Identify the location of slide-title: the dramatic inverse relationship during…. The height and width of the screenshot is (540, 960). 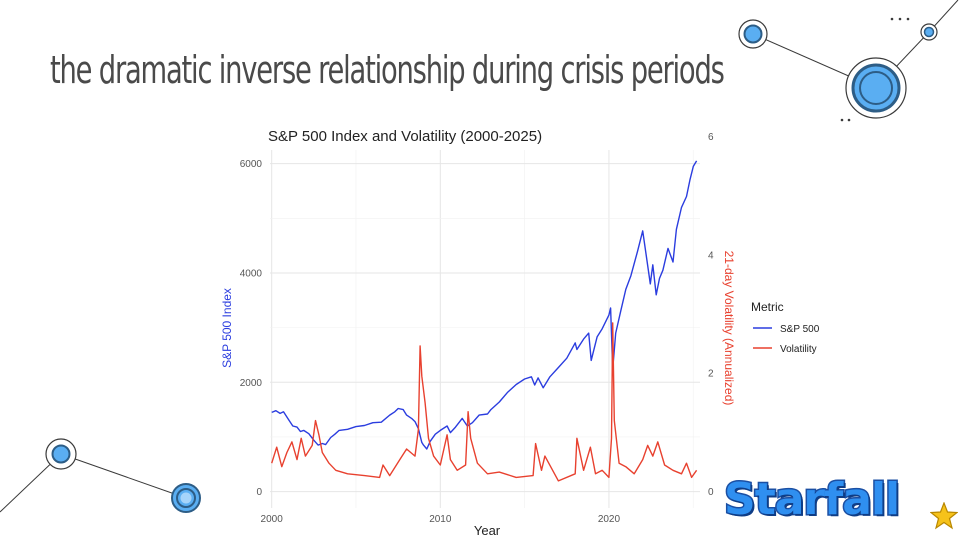
(387, 70).